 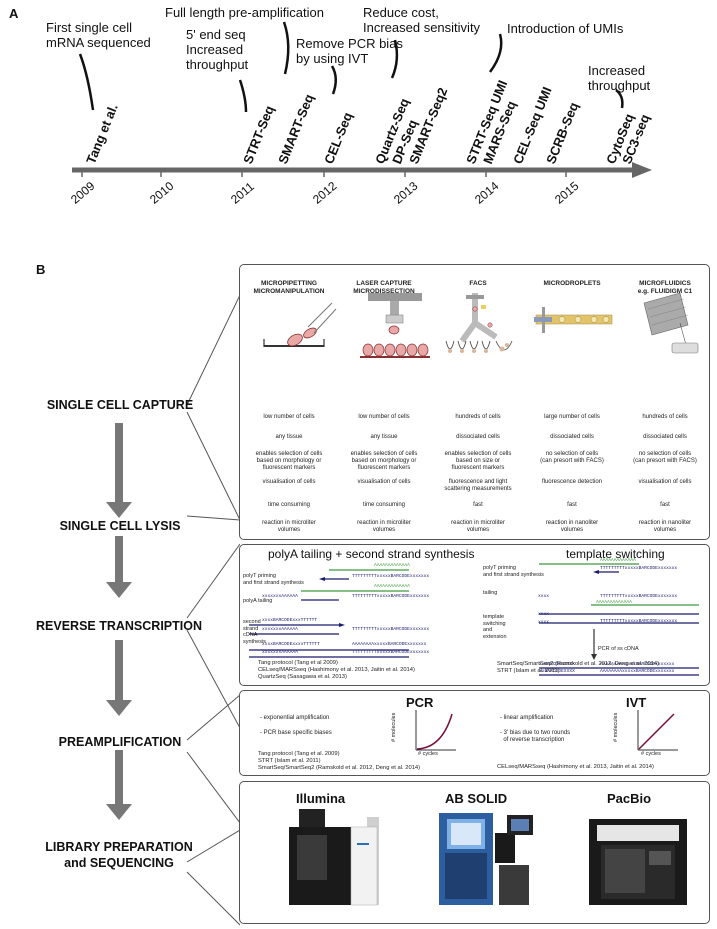 I want to click on capture-row-cell-number: large number of cells, so click(x=572, y=417).